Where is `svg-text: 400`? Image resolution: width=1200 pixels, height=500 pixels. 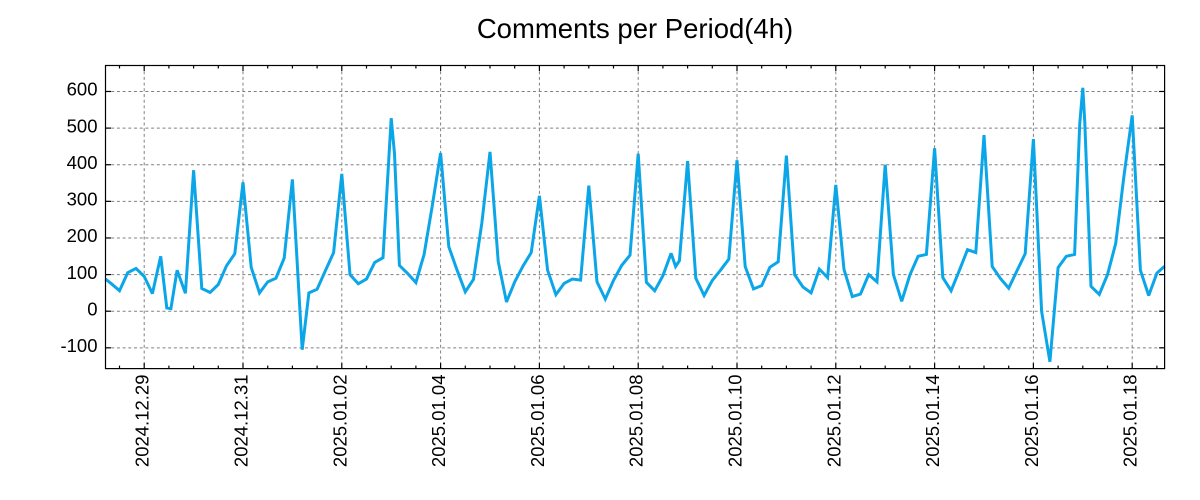
svg-text: 400 is located at coordinates (82, 162).